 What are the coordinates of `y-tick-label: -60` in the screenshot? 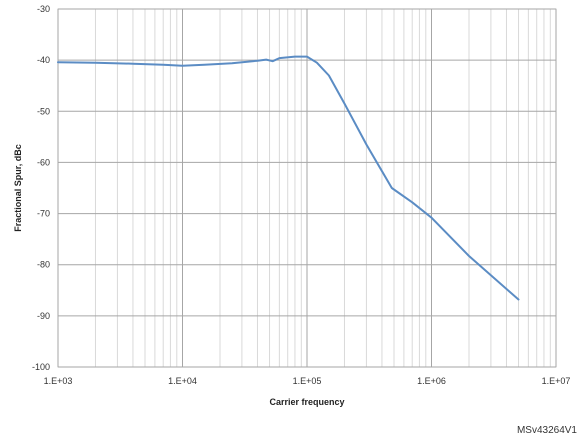 It's located at (43, 162).